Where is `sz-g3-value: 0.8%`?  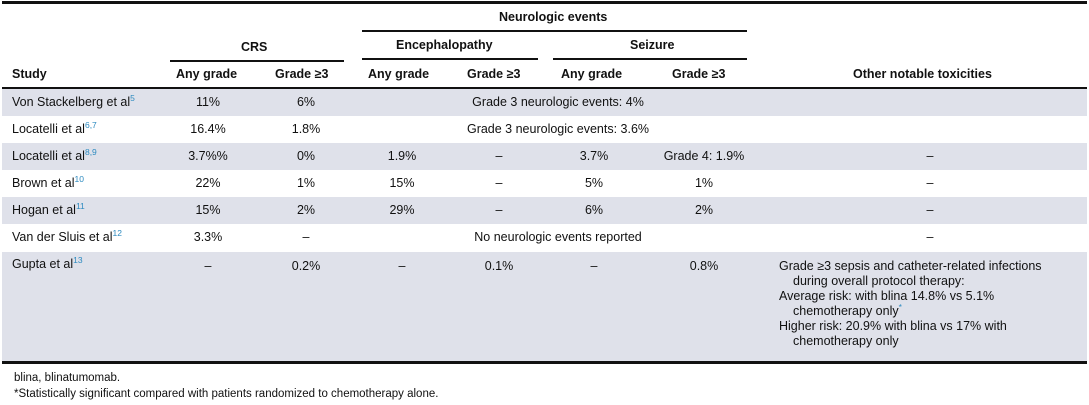 sz-g3-value: 0.8% is located at coordinates (704, 266).